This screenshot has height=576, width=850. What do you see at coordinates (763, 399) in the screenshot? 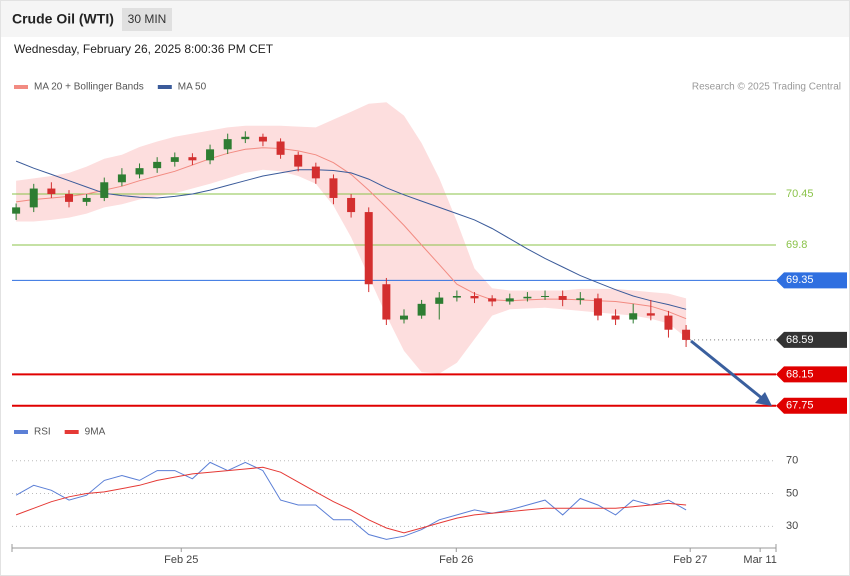
I see `forecast-arrowhead` at bounding box center [763, 399].